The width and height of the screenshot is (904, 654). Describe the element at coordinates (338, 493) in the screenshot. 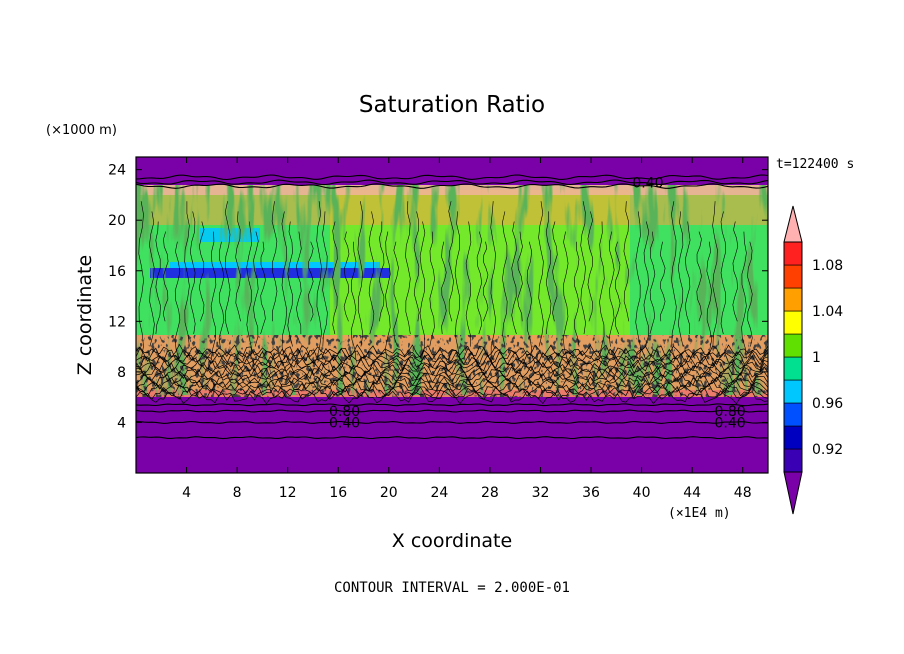

I see `x-tick-label: 16` at that location.